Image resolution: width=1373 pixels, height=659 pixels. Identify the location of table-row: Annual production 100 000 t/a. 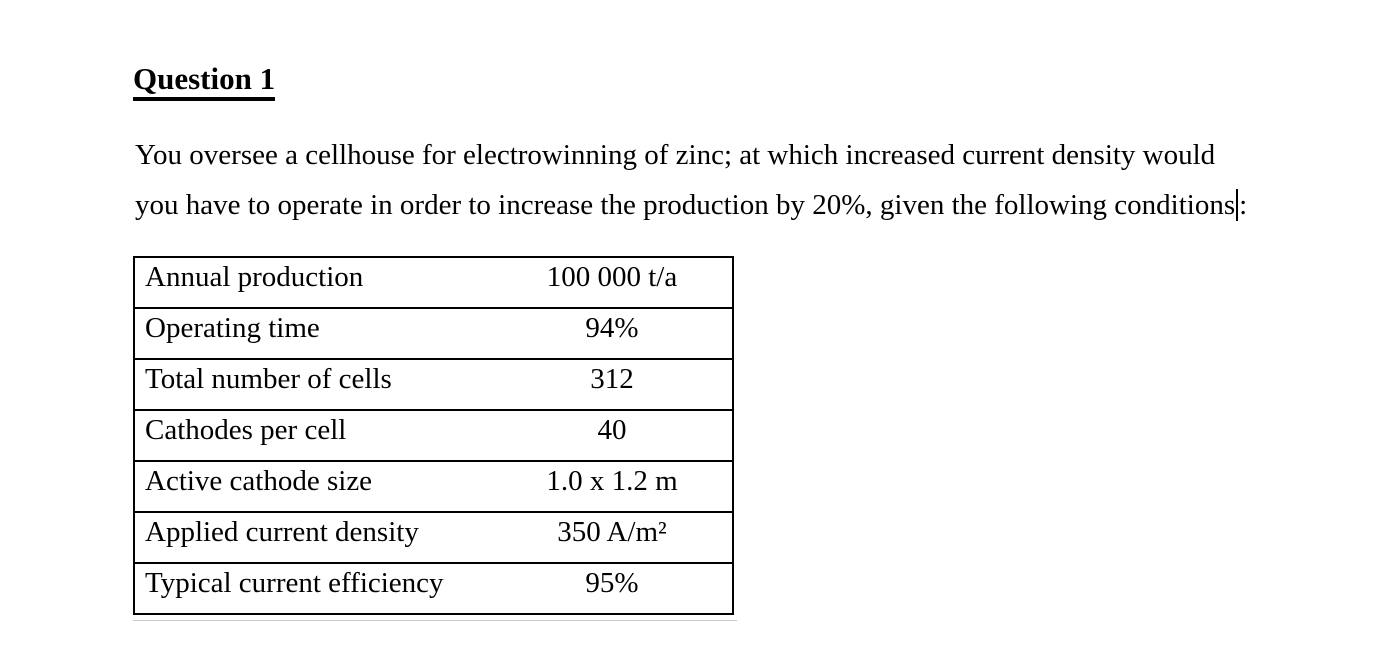
(433, 283).